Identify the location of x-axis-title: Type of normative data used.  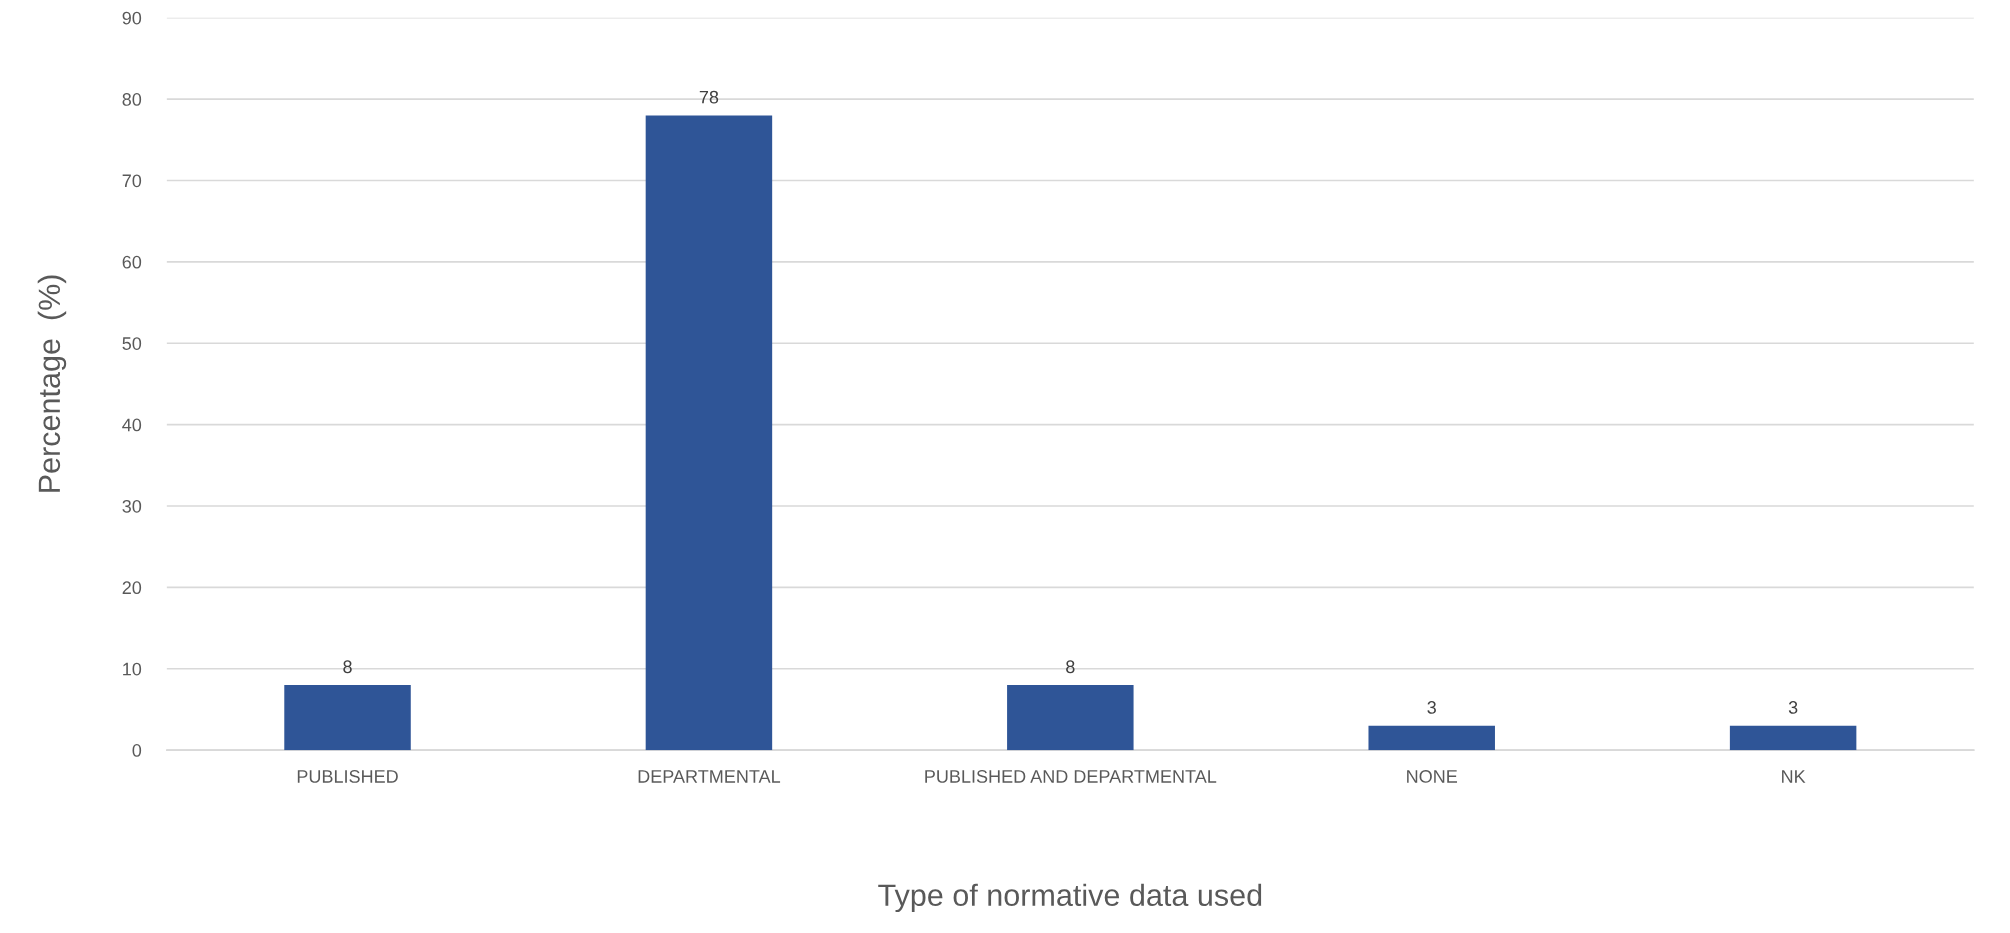
(1070, 898).